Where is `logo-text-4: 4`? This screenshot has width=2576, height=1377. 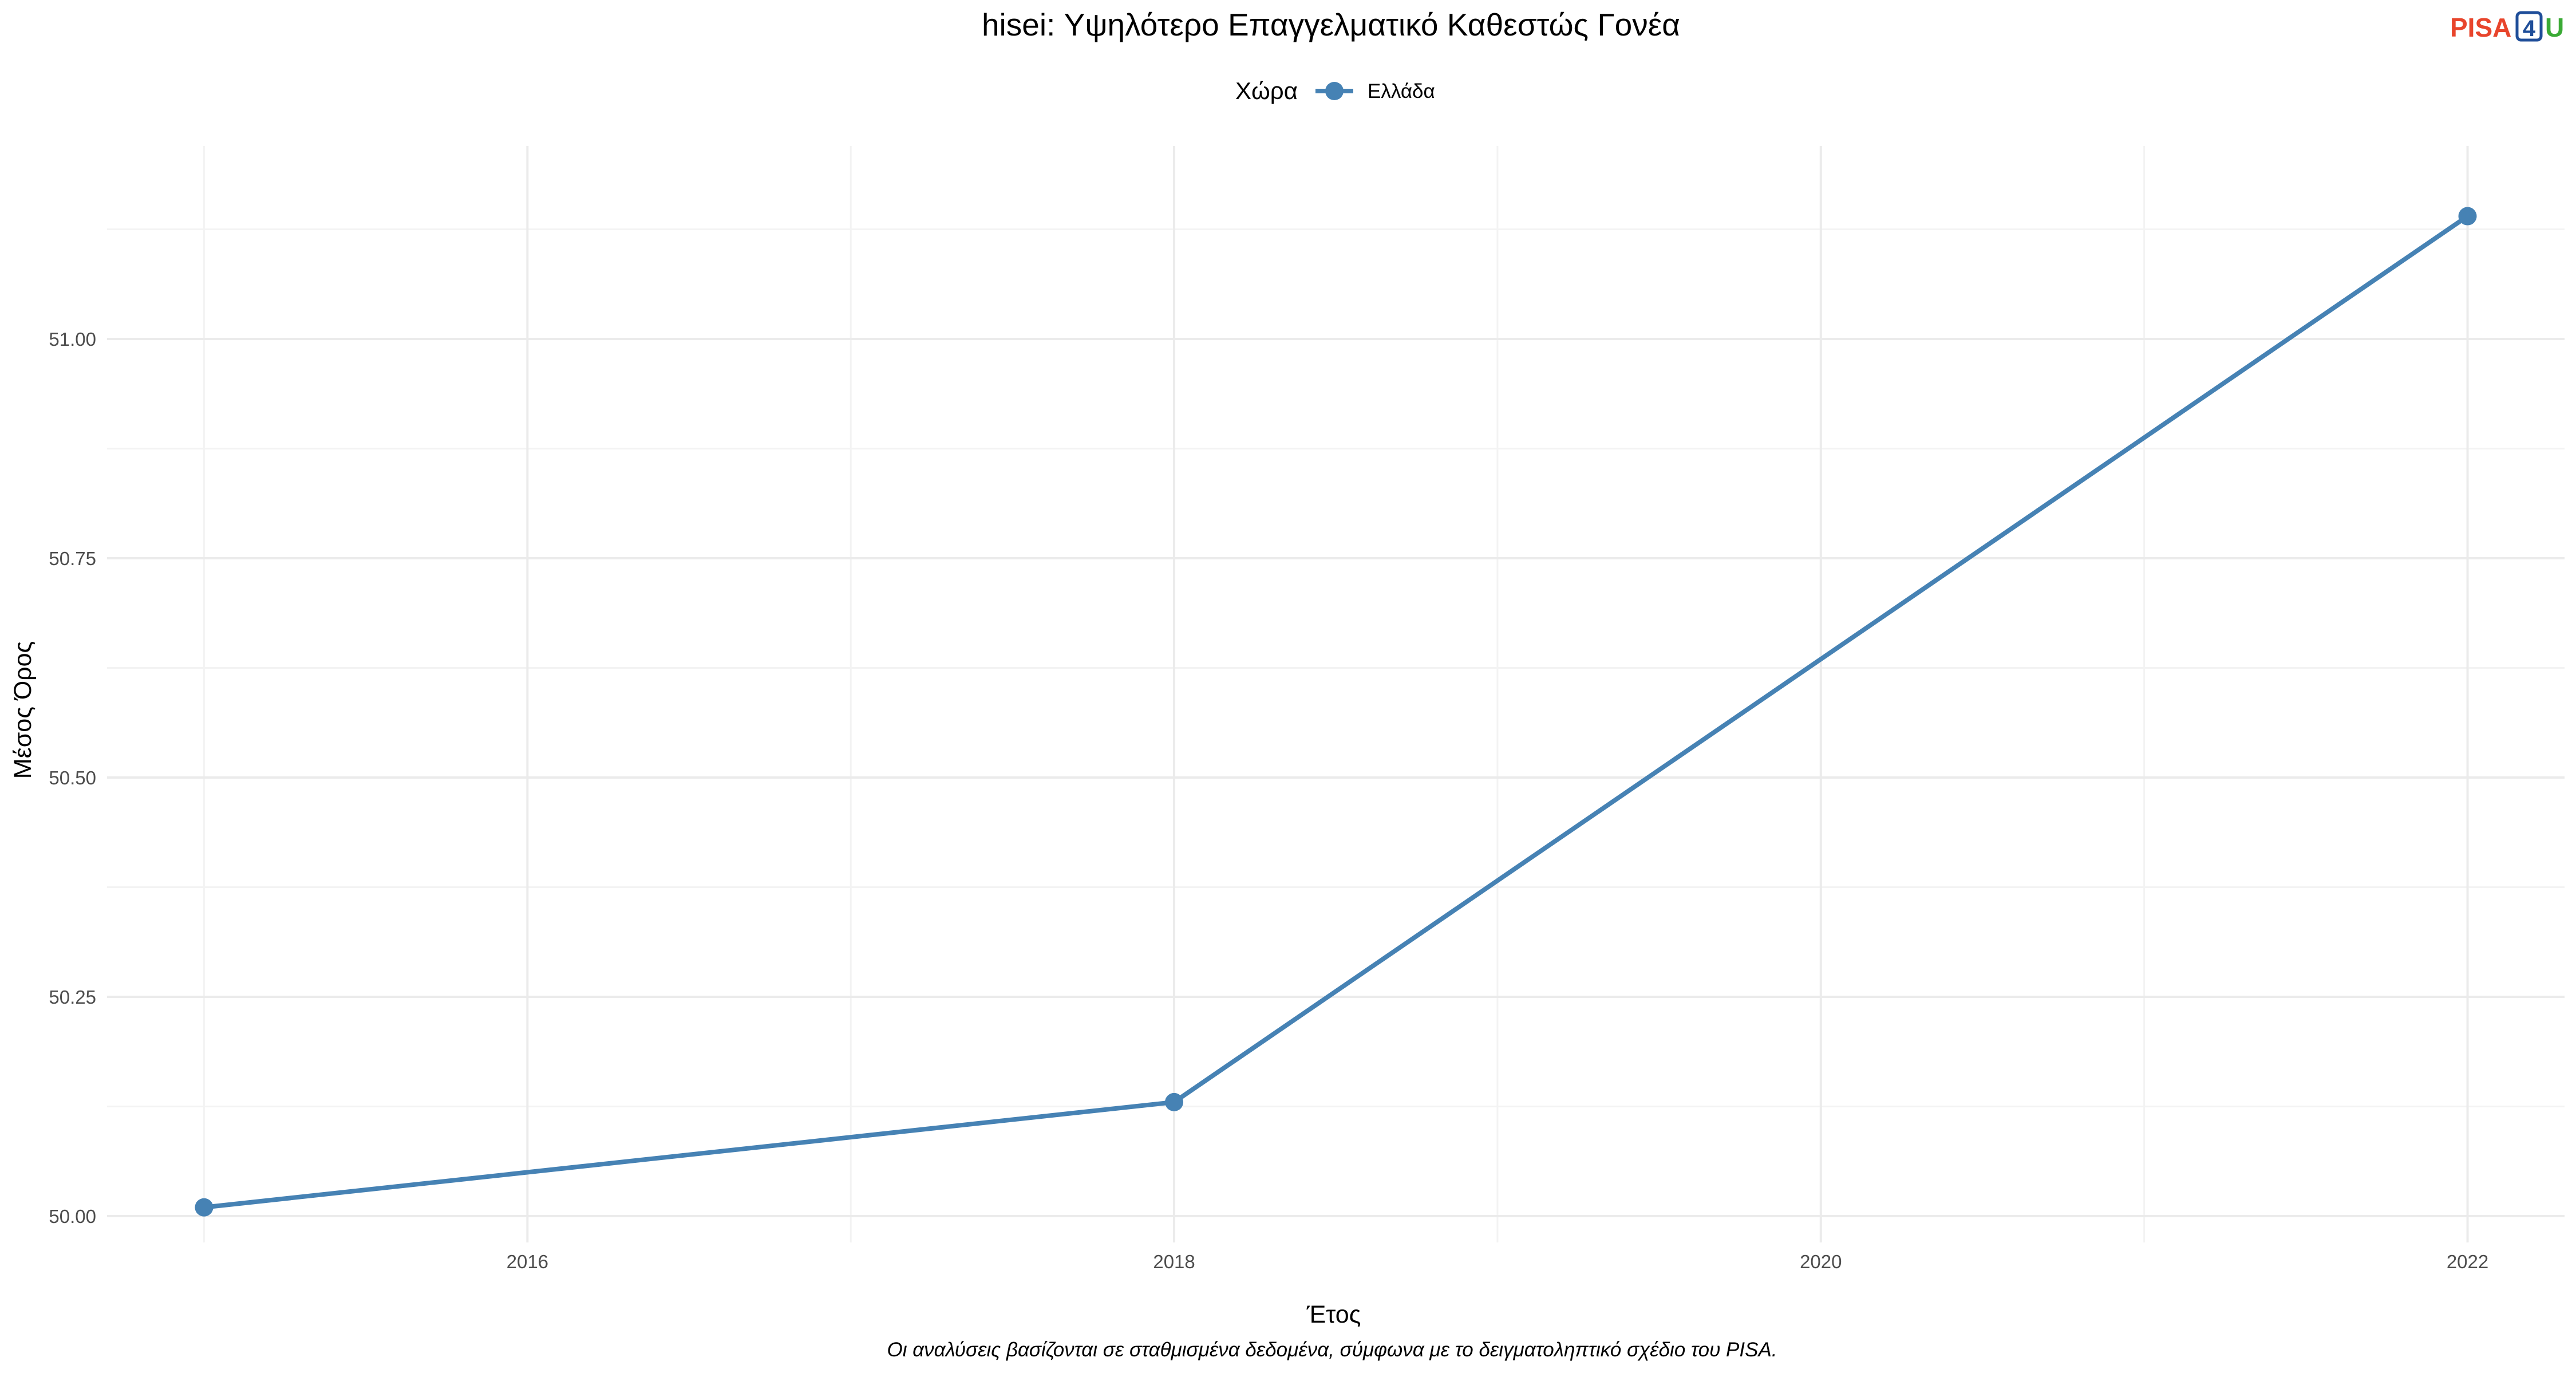
logo-text-4: 4 is located at coordinates (2529, 28).